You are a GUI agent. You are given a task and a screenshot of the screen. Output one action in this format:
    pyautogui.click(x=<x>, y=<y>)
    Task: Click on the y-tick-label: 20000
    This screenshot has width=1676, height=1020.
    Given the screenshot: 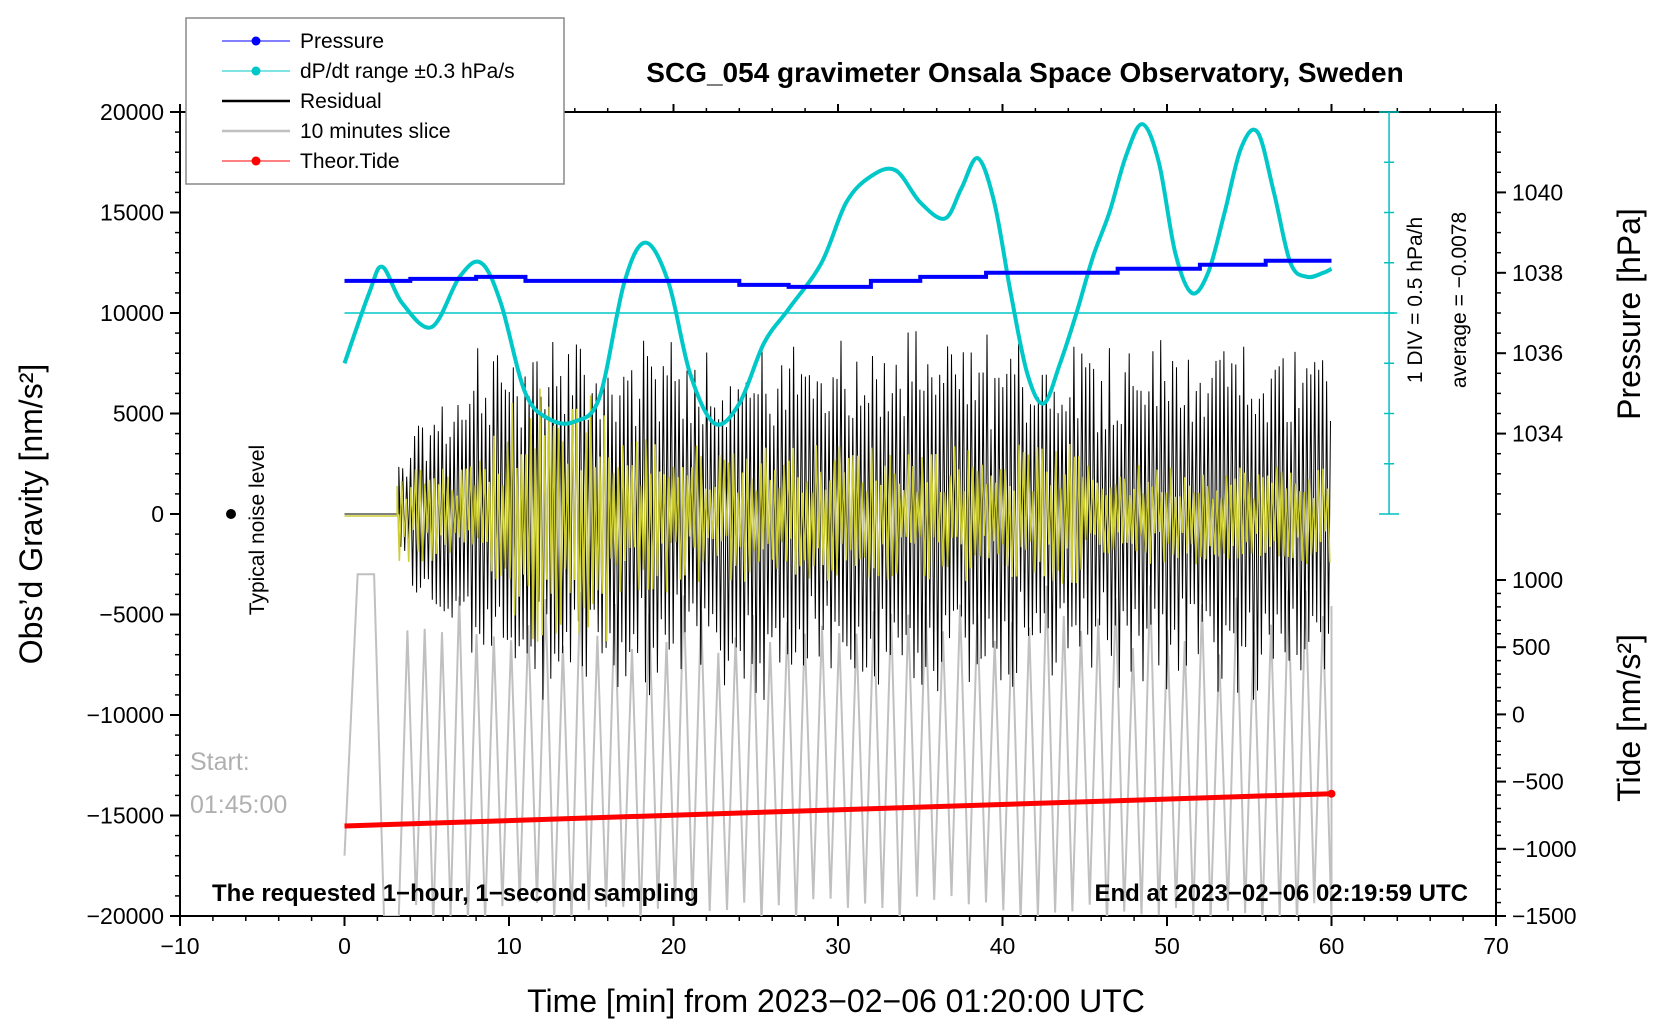 What is the action you would take?
    pyautogui.click(x=132, y=112)
    